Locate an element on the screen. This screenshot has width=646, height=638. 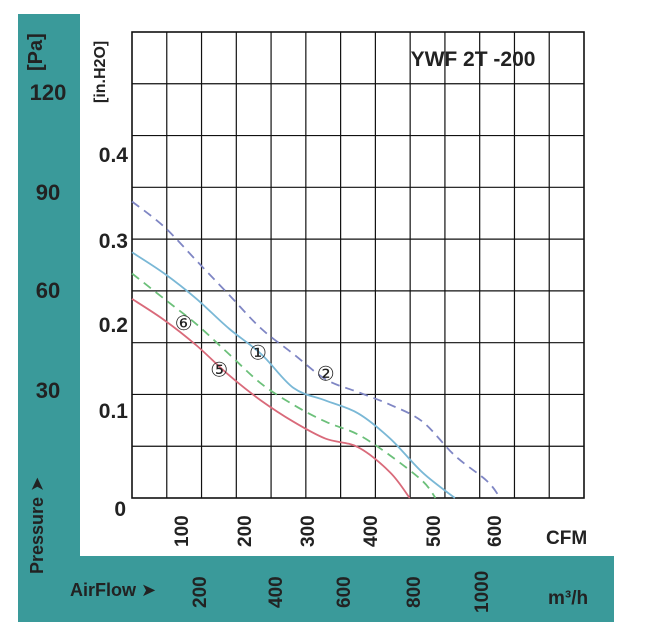
pa-tick-90: 90 is located at coordinates (48, 192).